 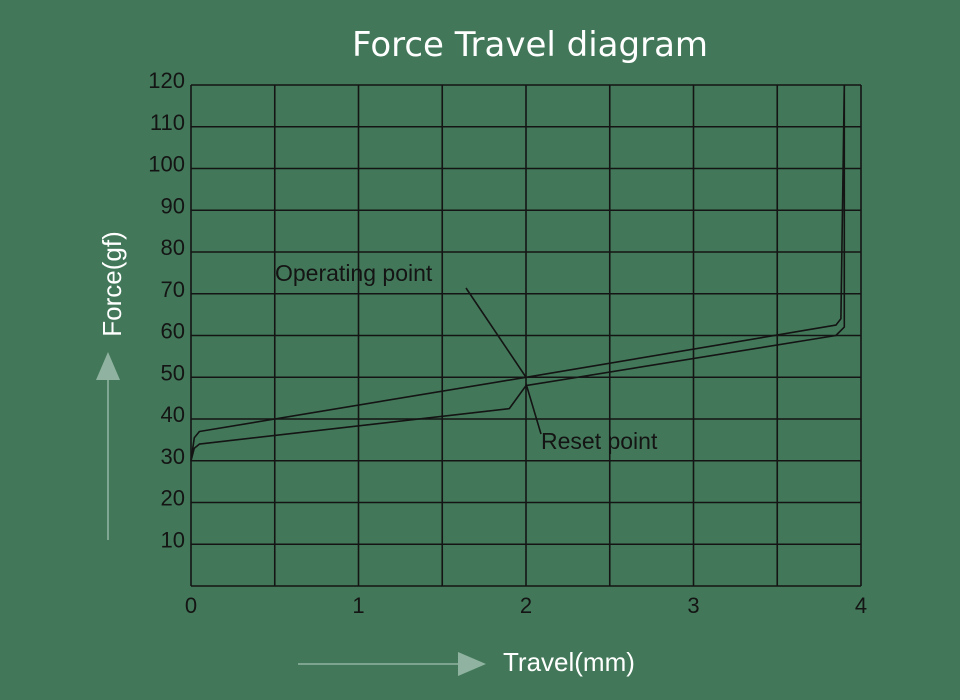 What do you see at coordinates (173, 498) in the screenshot?
I see `y-tick-label-1: 20` at bounding box center [173, 498].